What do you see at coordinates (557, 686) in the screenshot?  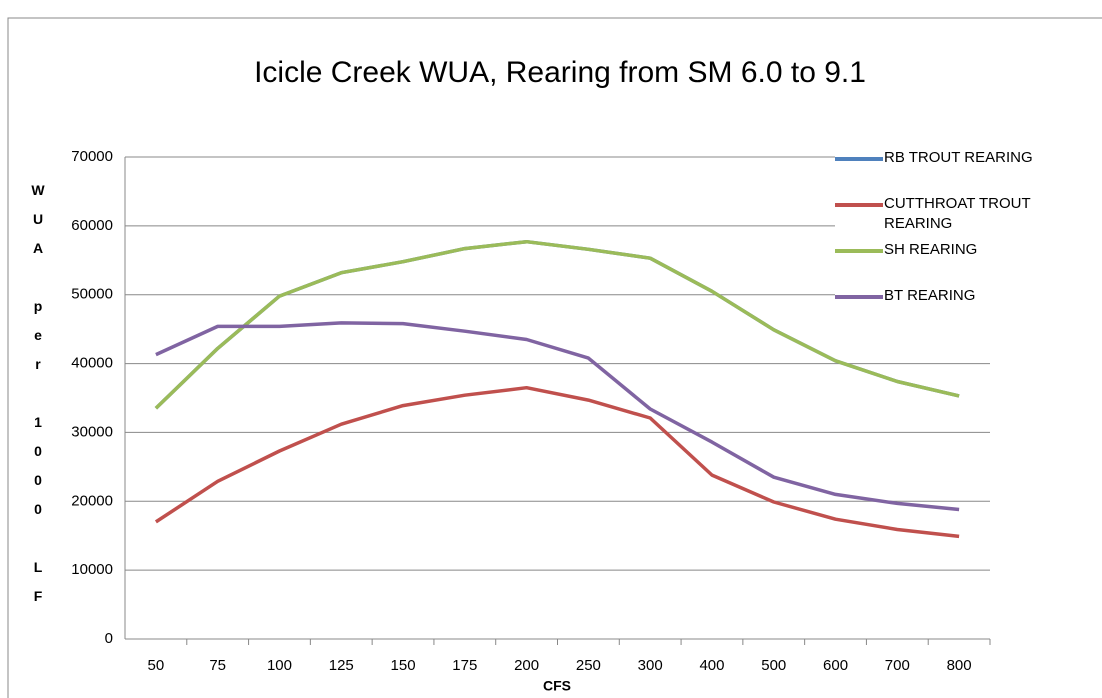 I see `x-axis-title: CFS` at bounding box center [557, 686].